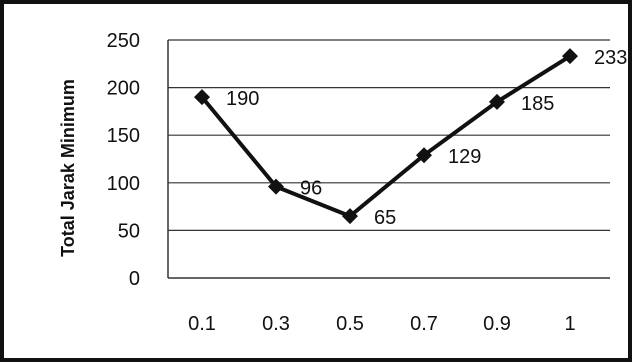  I want to click on x-tick-label: 1, so click(569, 324).